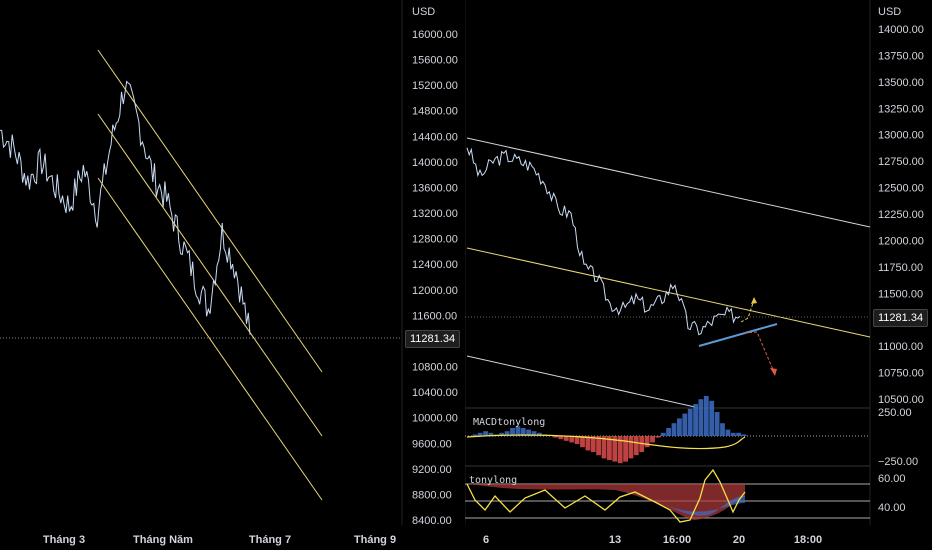 The image size is (932, 550). What do you see at coordinates (615, 540) in the screenshot?
I see `right-x-tick-label: 13` at bounding box center [615, 540].